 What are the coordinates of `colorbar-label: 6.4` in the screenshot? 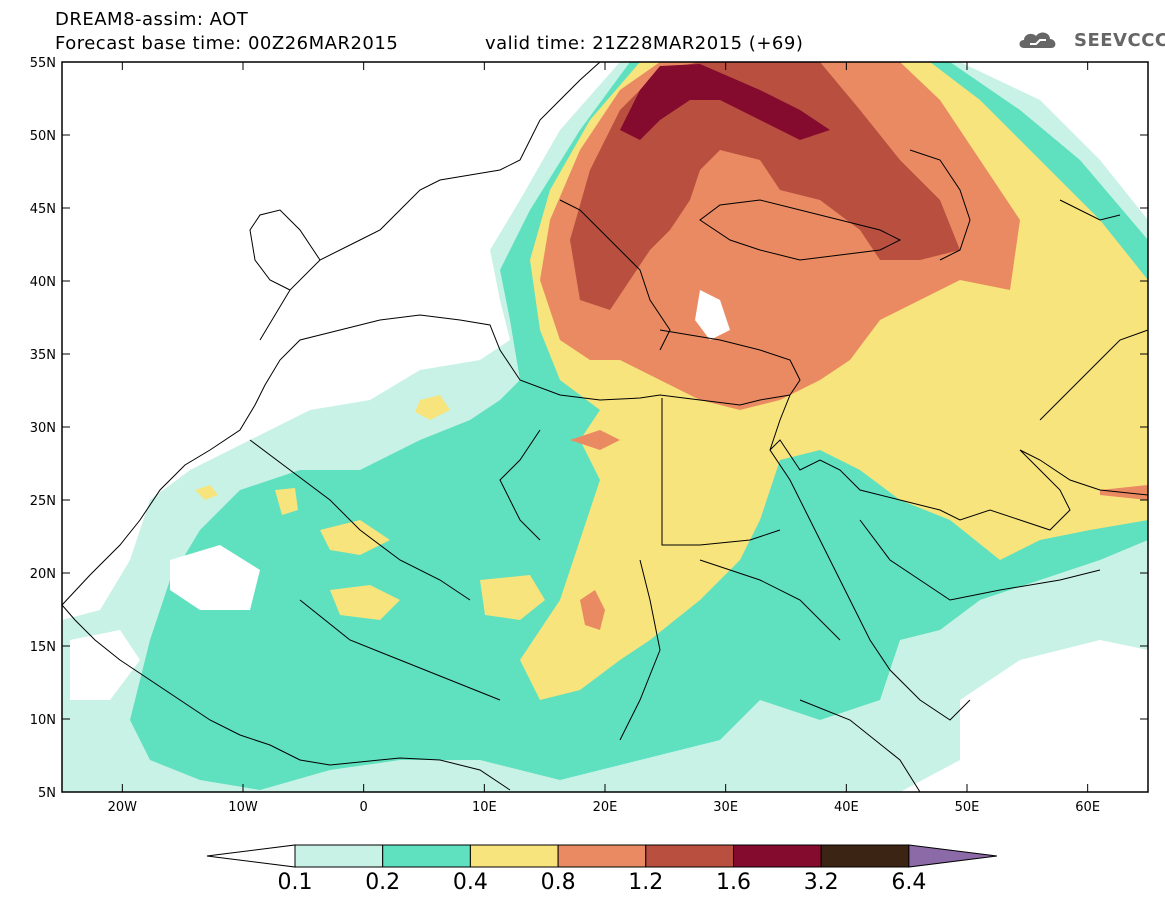 It's located at (909, 882).